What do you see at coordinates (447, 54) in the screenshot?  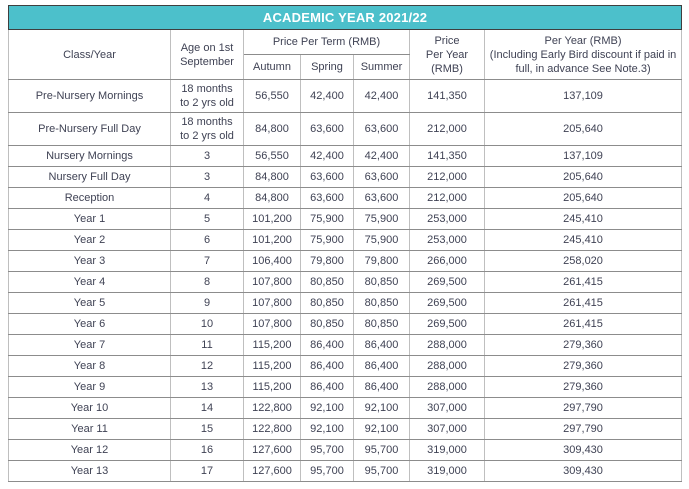 I see `col-header-price-per-year: Price Per Year (RMB)` at bounding box center [447, 54].